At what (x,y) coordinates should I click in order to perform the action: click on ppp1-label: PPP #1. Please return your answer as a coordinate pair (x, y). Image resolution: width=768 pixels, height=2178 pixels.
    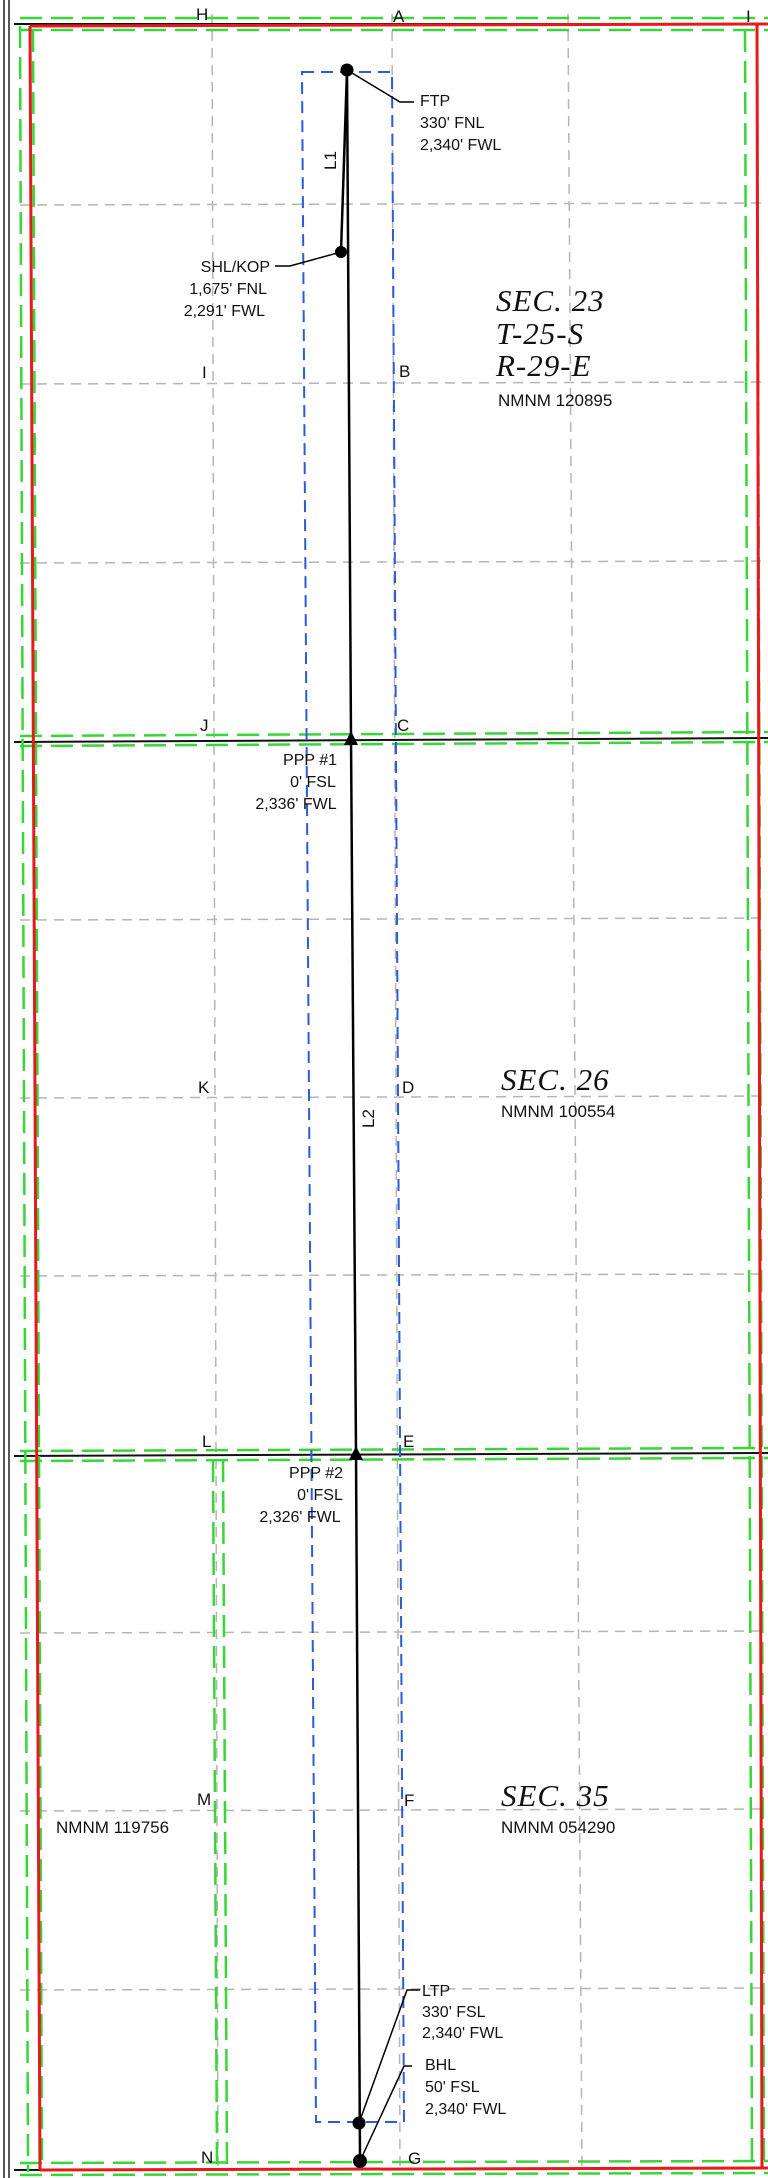
    Looking at the image, I should click on (310, 760).